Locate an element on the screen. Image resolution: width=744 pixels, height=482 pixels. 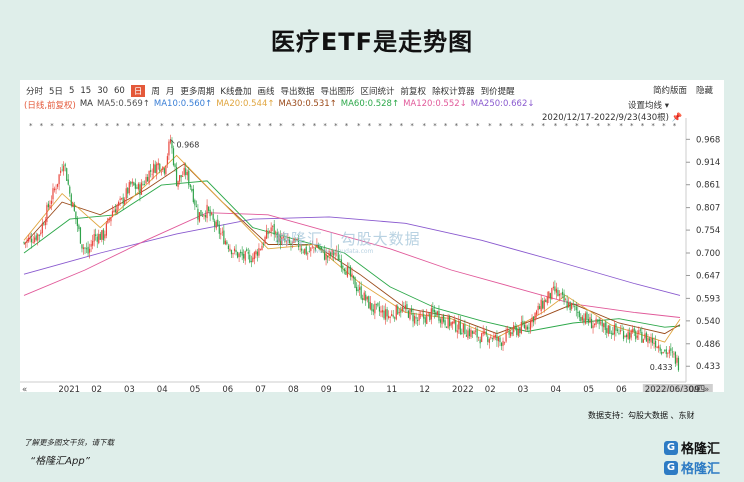
toolbar-item-7: 周 is located at coordinates (155, 92).